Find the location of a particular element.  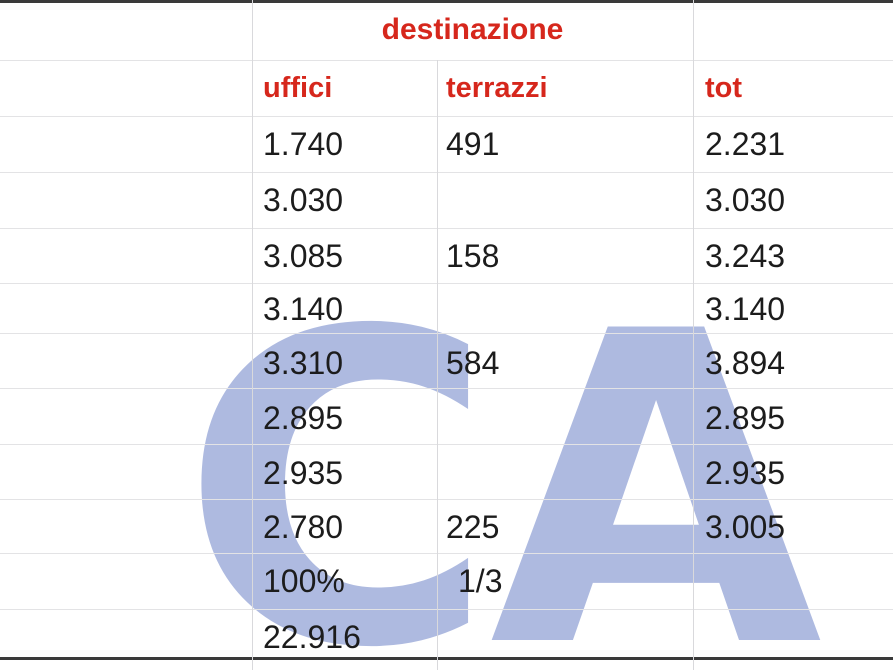

column-header-terrazzi: terrazzi is located at coordinates (497, 88).